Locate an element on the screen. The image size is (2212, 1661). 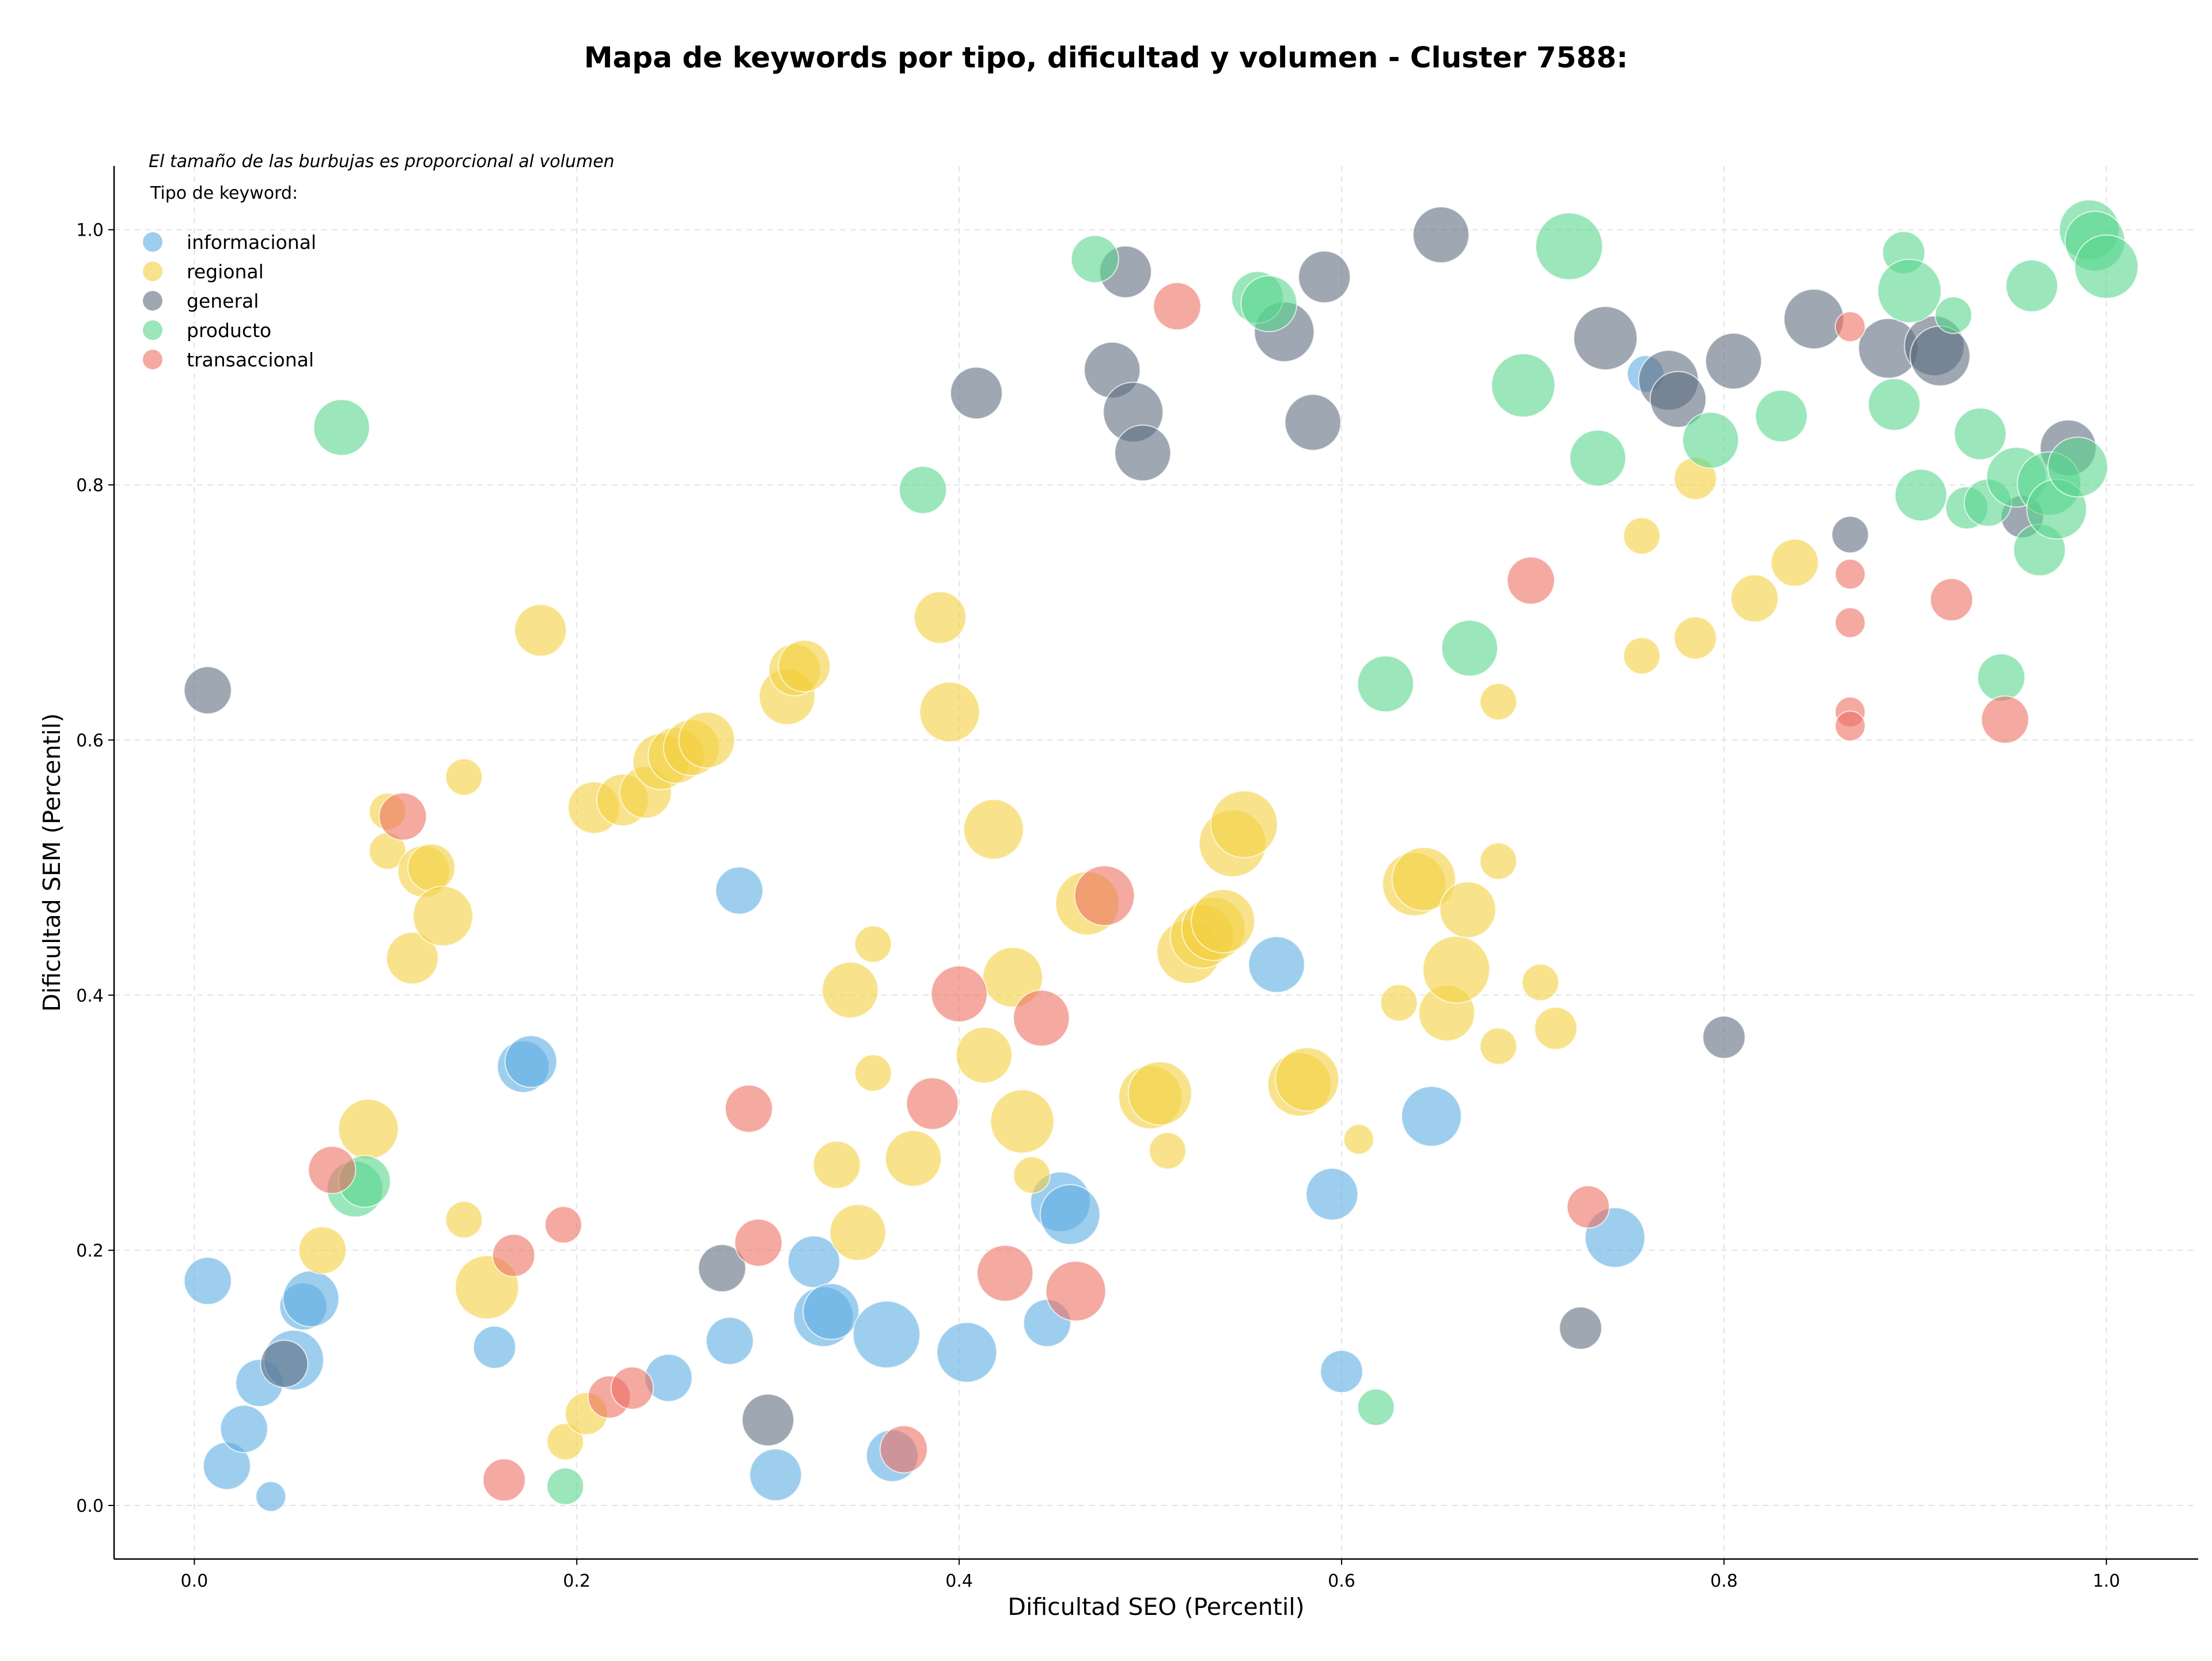
legend-label-regional: regional is located at coordinates (225, 271).